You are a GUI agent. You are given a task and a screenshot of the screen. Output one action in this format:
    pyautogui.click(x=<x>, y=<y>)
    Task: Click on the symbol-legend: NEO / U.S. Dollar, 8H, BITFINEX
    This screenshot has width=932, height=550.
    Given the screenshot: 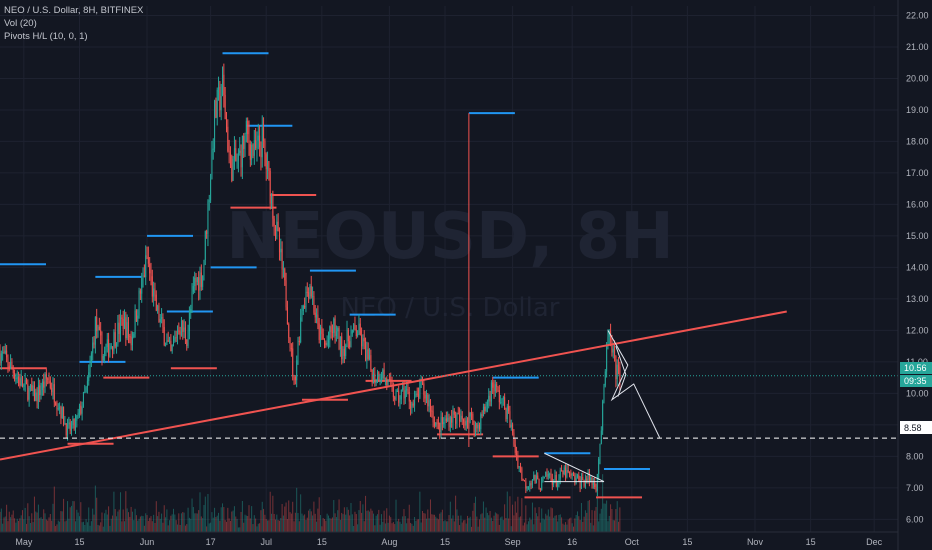 What is the action you would take?
    pyautogui.click(x=74, y=10)
    